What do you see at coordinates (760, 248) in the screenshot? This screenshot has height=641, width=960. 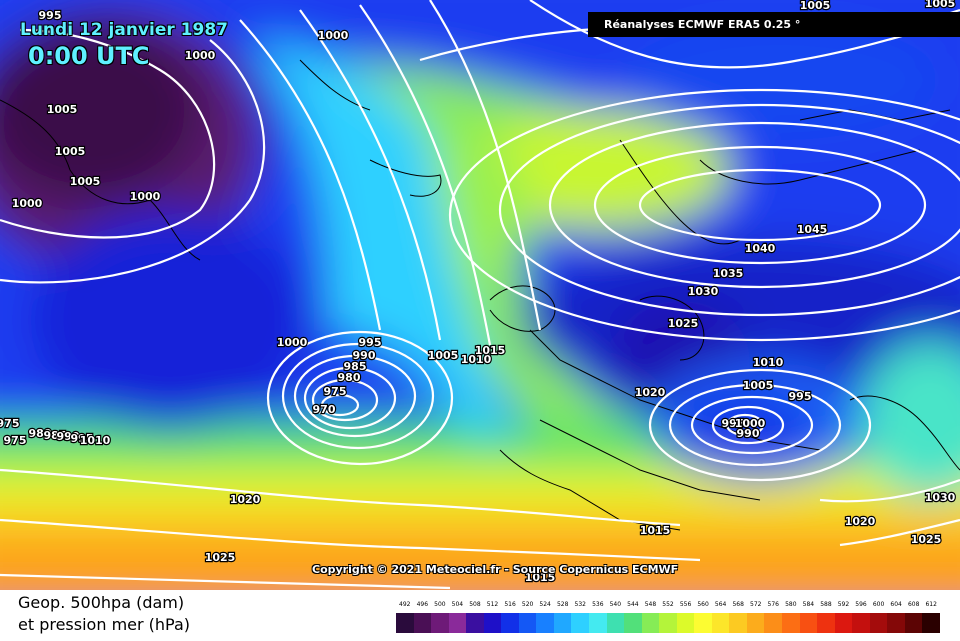 I see `isobar-label: 1040` at bounding box center [760, 248].